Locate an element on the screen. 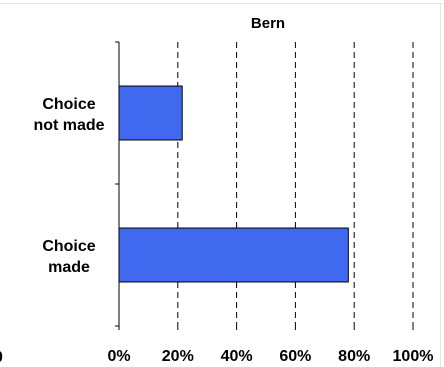 The image size is (444, 367). x-tick-label: 100% is located at coordinates (413, 356).